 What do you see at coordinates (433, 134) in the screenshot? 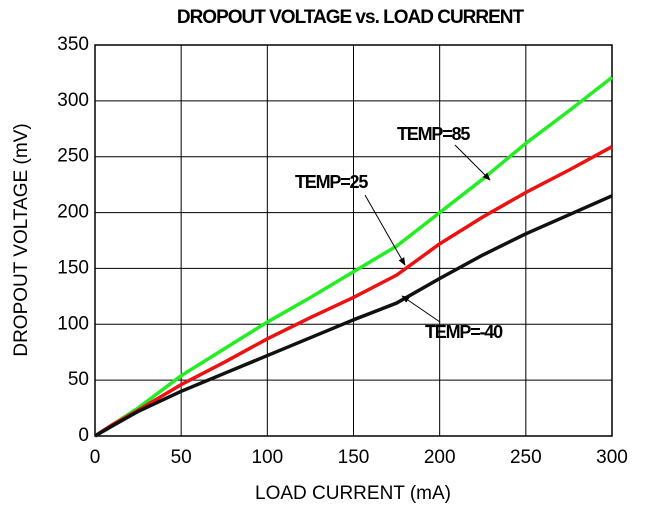
I see `annotation: TEMP=85` at bounding box center [433, 134].